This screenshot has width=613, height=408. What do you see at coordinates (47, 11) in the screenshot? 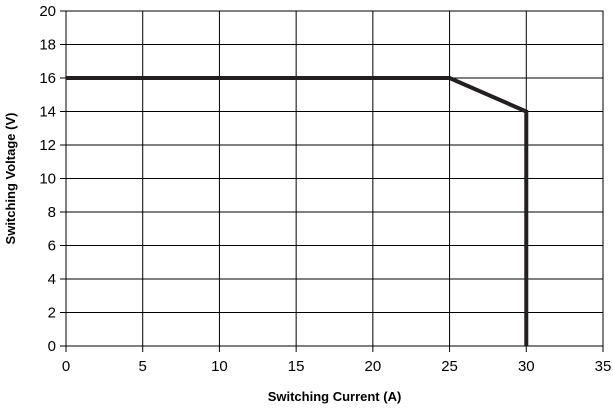
I see `y-tick-label: 20` at bounding box center [47, 11].